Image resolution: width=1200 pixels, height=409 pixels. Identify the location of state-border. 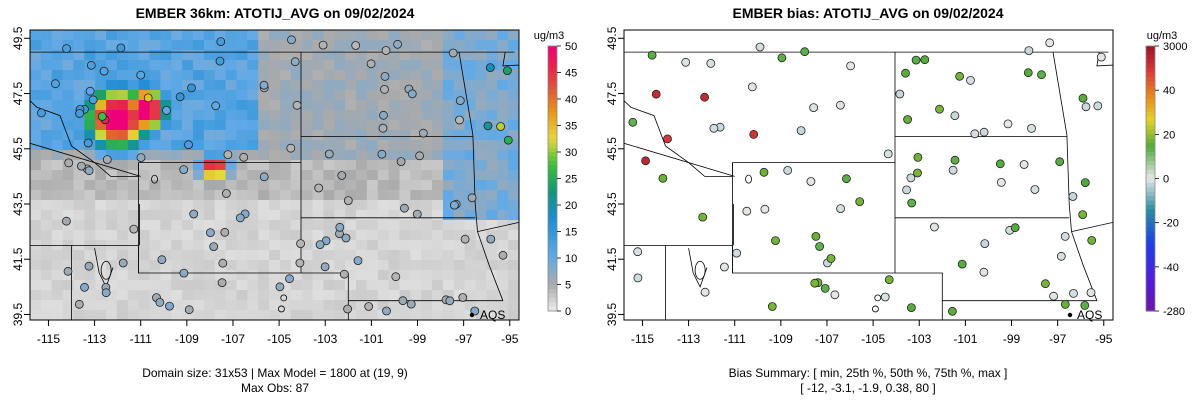
(402, 287).